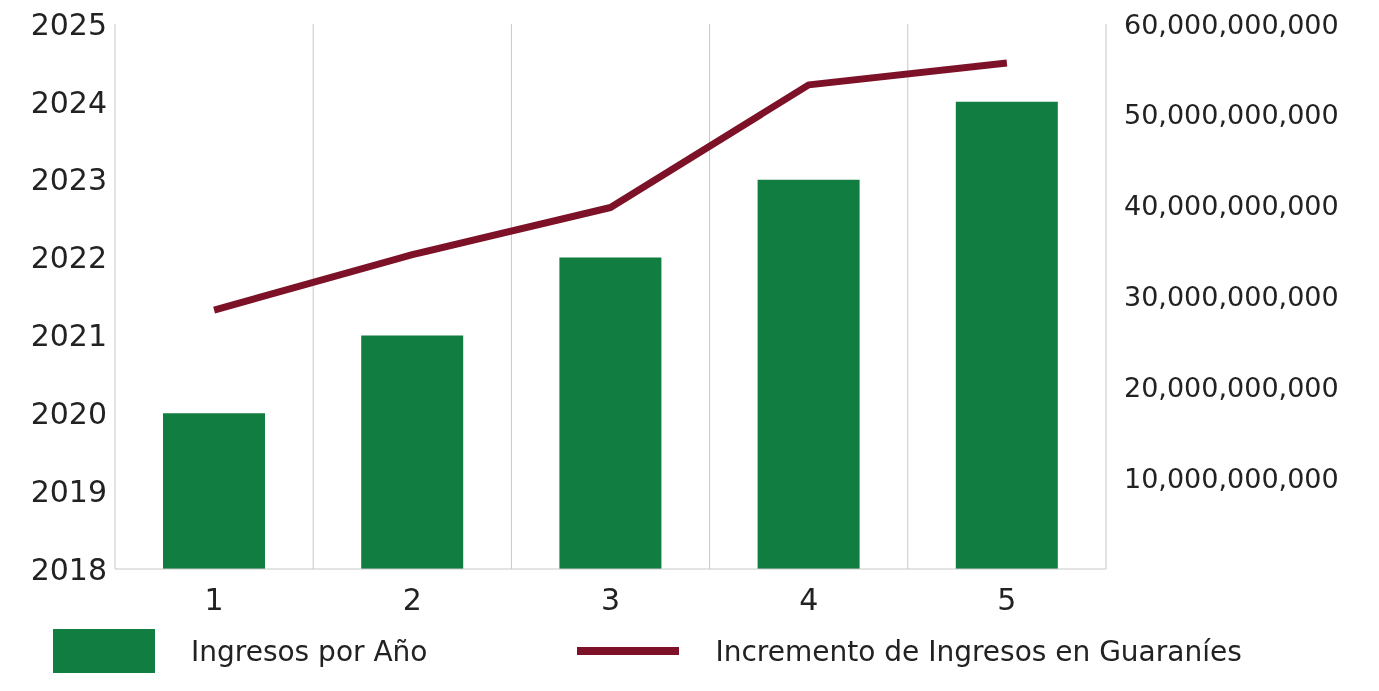 Image resolution: width=1379 pixels, height=691 pixels. Describe the element at coordinates (68, 258) in the screenshot. I see `y-tick-label: 2022` at that location.